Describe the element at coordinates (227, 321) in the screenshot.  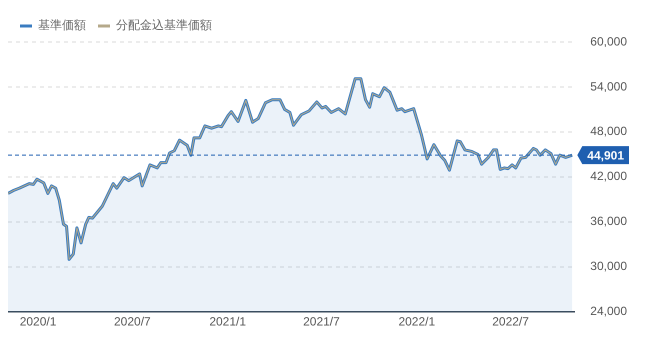
I see `x-tick-label: 2021/1` at that location.